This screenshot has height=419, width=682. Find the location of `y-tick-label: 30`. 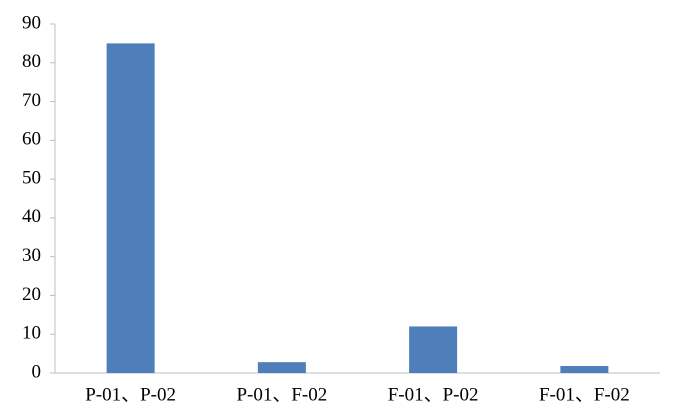

y-tick-label: 30 is located at coordinates (31, 255).